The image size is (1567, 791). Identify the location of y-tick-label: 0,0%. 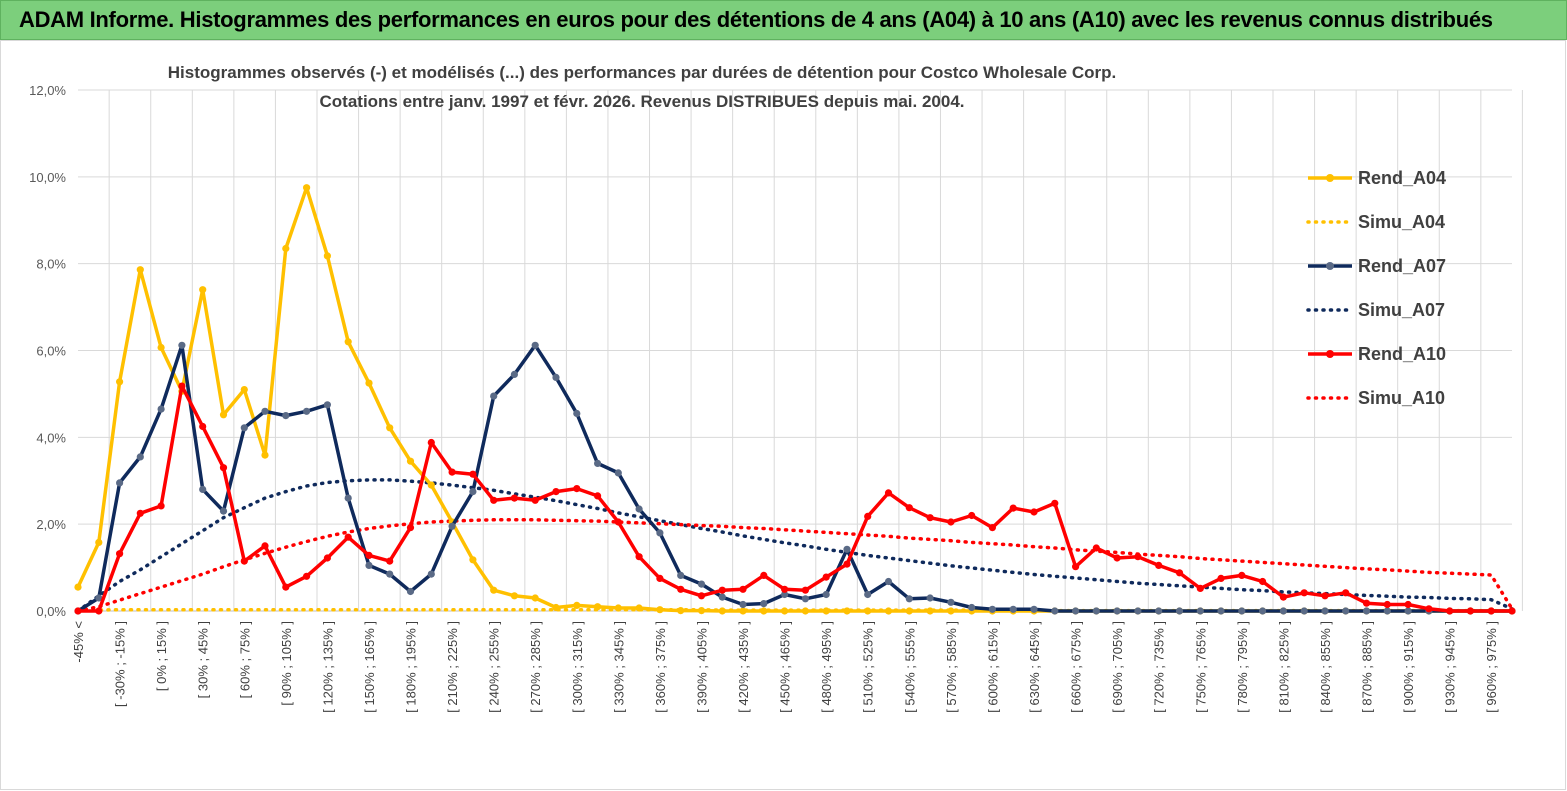
(51, 611).